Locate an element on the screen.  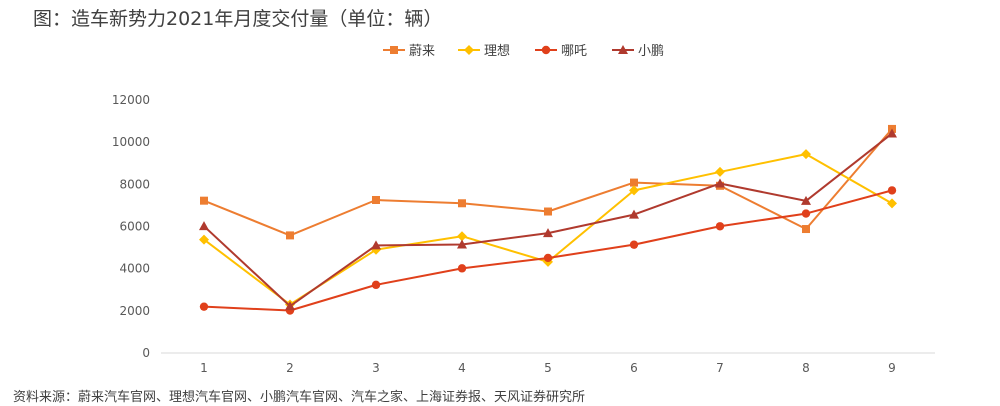
x-tick-label: 7 is located at coordinates (720, 368).